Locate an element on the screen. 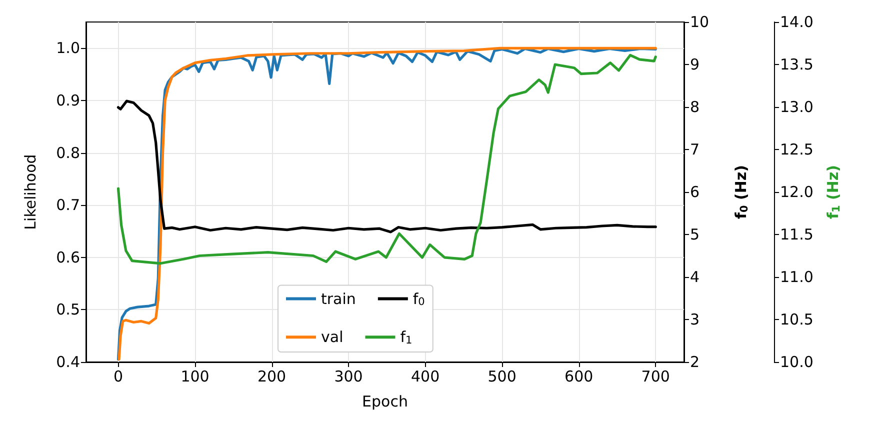 Image resolution: width=869 pixels, height=436 pixels. y3-tick-label: 13.5 is located at coordinates (797, 65).